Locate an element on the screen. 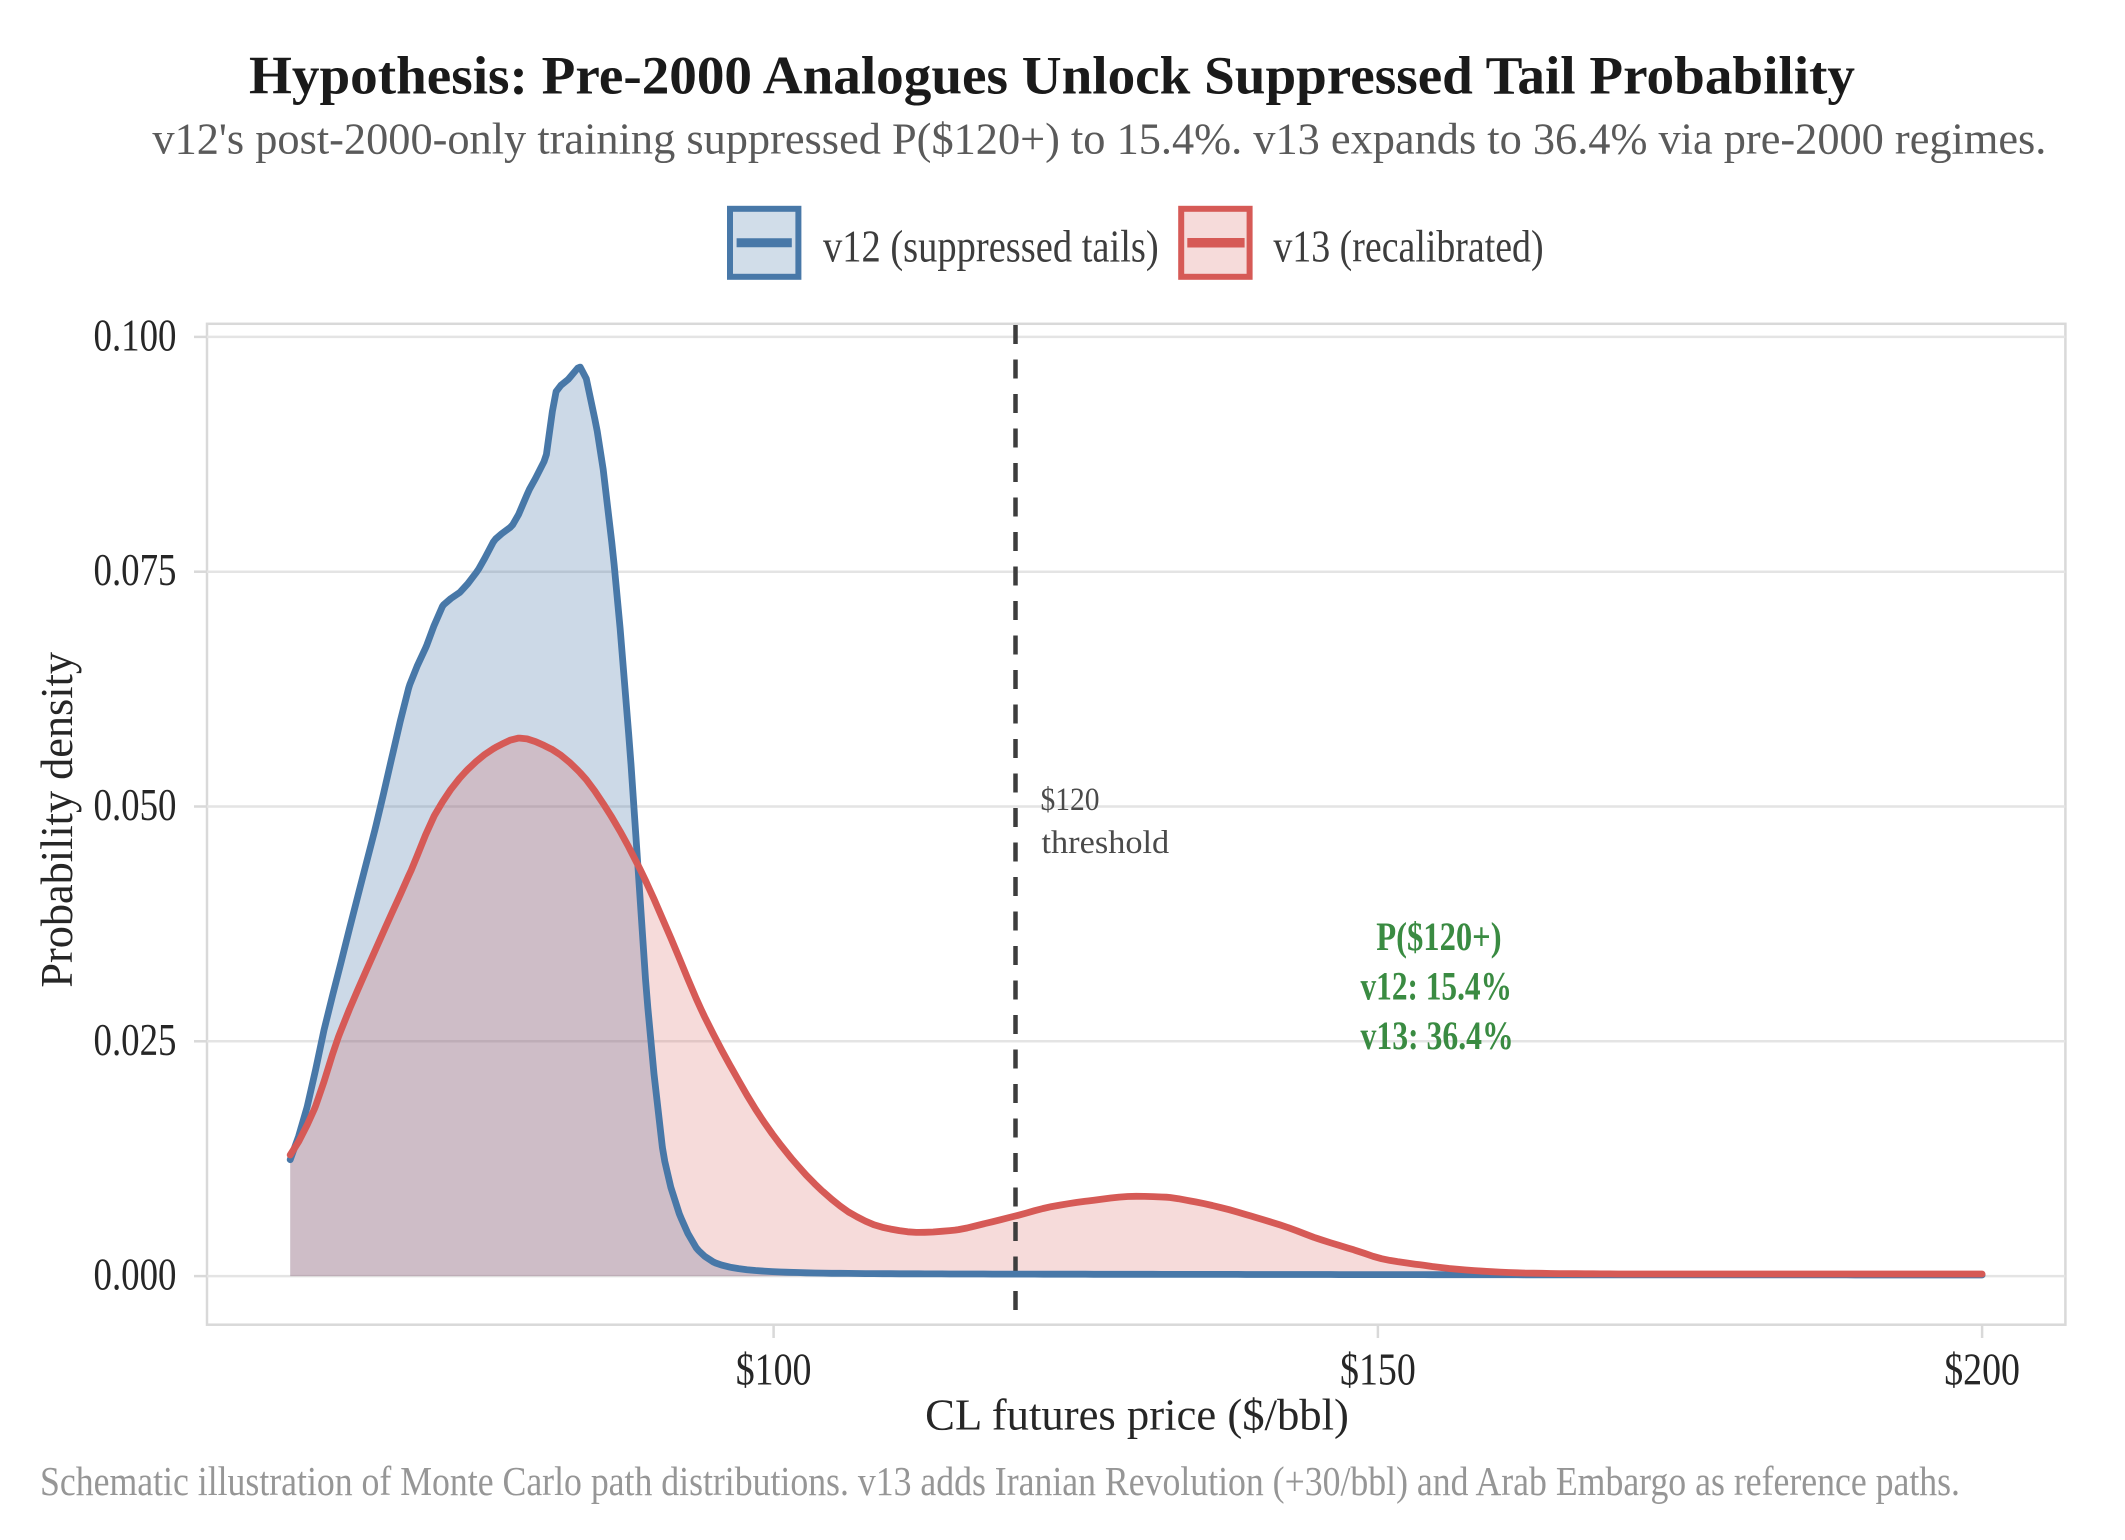  svg-text: v13: 36.4% is located at coordinates (1437, 1035).